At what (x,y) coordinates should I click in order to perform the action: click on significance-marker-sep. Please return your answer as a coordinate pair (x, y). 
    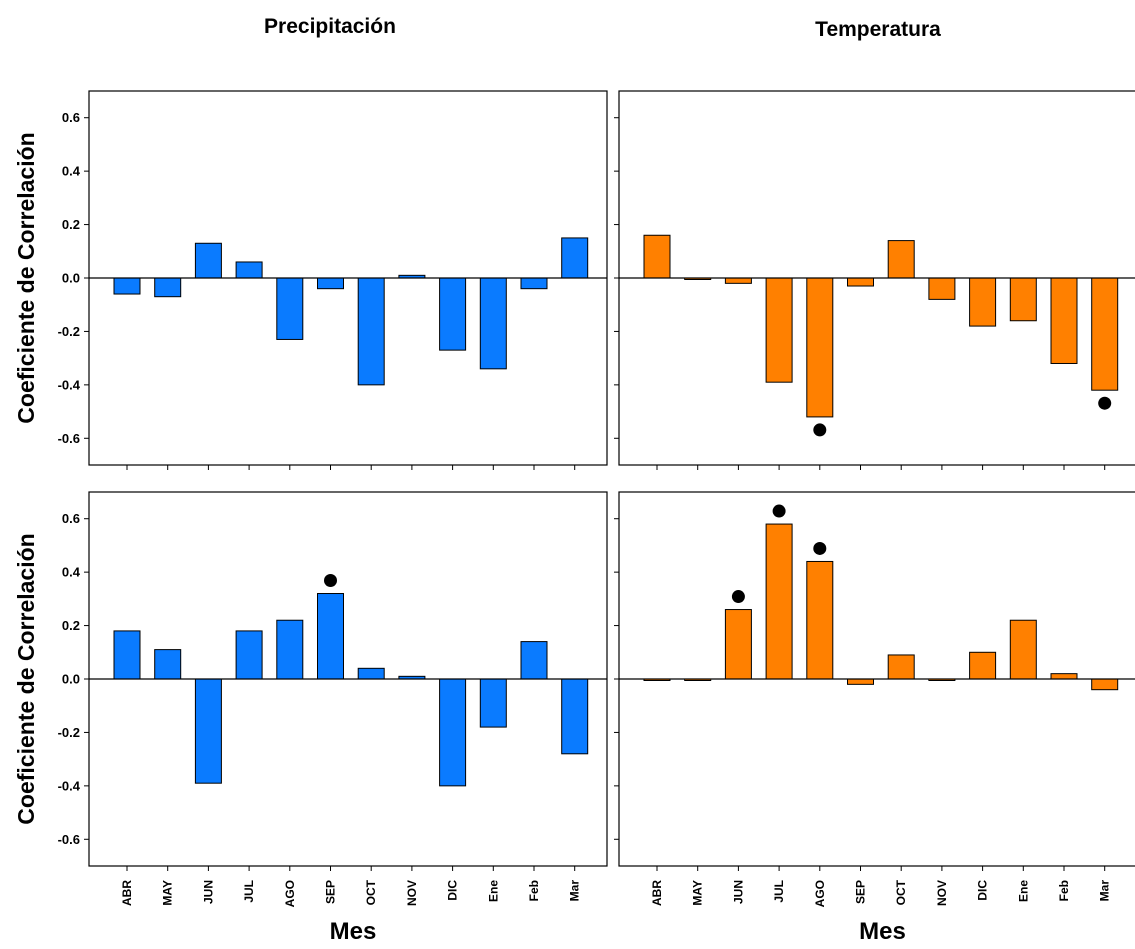
    Looking at the image, I should click on (330, 581).